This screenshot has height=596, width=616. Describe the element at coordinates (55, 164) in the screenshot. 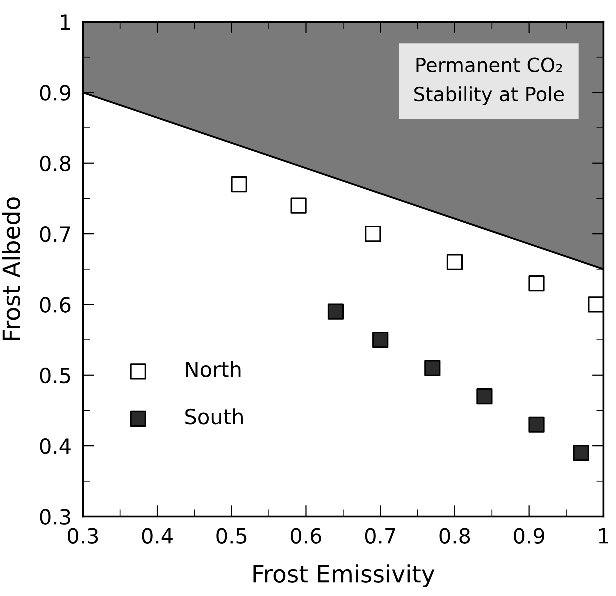

I see `y-tick-label: 0.8` at that location.